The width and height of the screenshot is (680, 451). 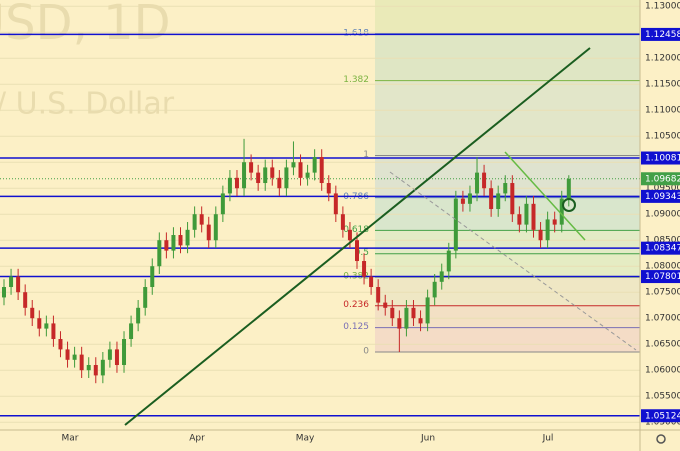 I want to click on fib-label: 0.236, so click(x=356, y=305).